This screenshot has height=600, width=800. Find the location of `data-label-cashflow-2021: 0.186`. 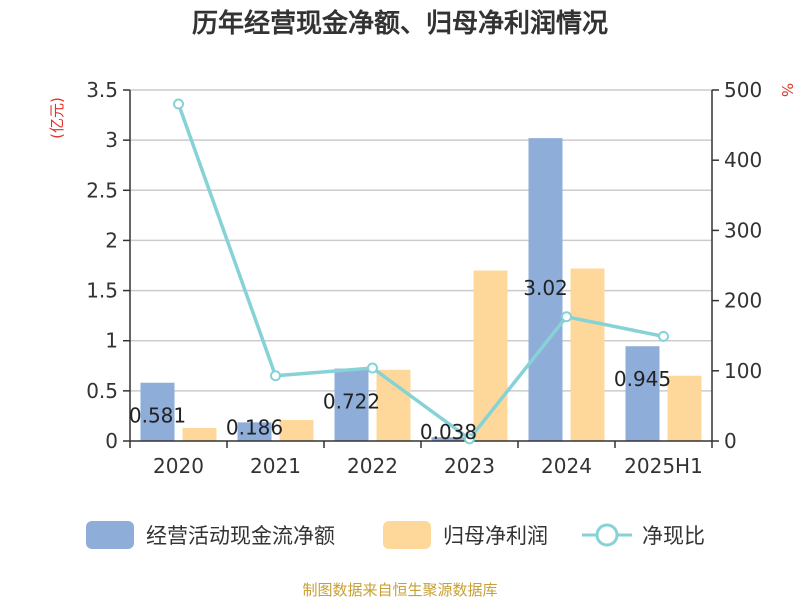

data-label-cashflow-2021: 0.186 is located at coordinates (254, 427).